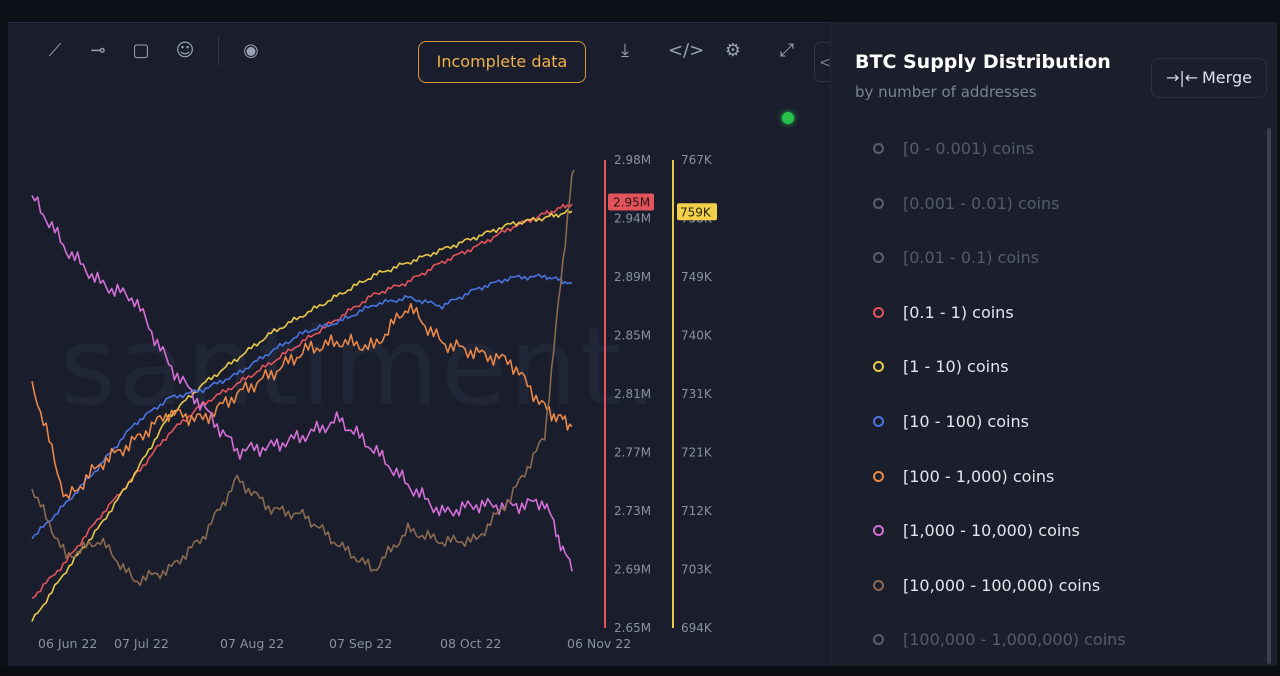  I want to click on y-tick-label-yellow: 694K, so click(697, 628).